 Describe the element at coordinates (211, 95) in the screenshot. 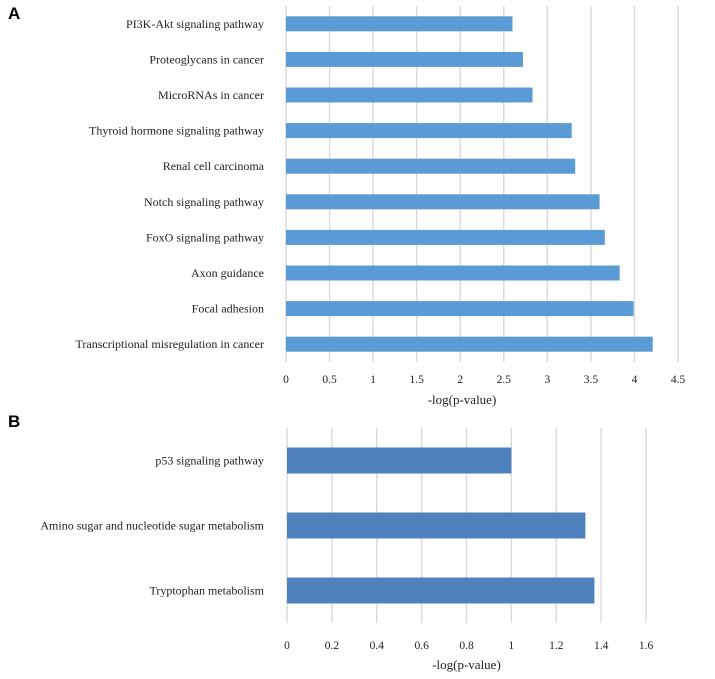

I see `chart-a-category-label: MicroRNAs in cancer` at that location.